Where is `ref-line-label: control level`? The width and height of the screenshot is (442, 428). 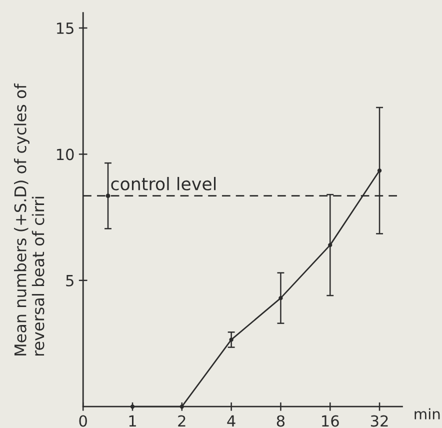
ref-line-label: control level is located at coordinates (163, 183).